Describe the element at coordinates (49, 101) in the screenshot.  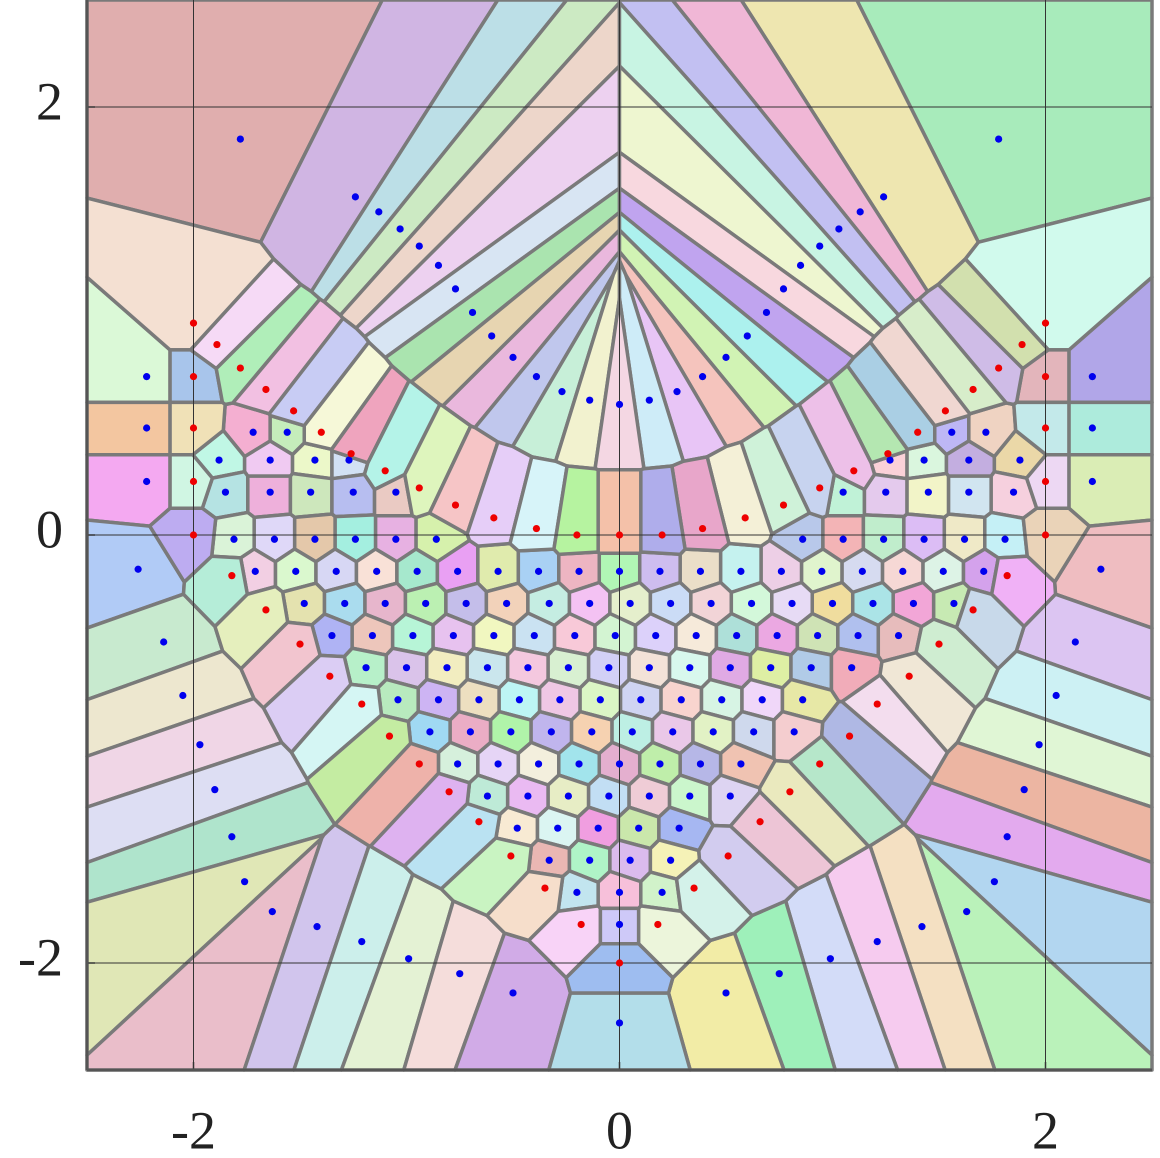
I see `y-tick-label: 2` at that location.